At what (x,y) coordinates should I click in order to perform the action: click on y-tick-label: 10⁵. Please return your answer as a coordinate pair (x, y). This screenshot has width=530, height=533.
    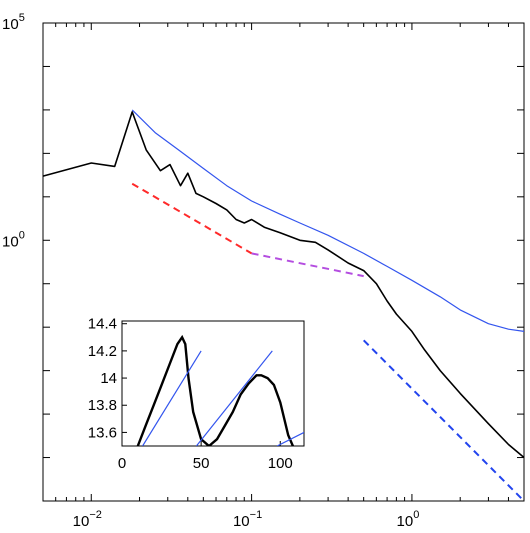
    Looking at the image, I should click on (13, 22).